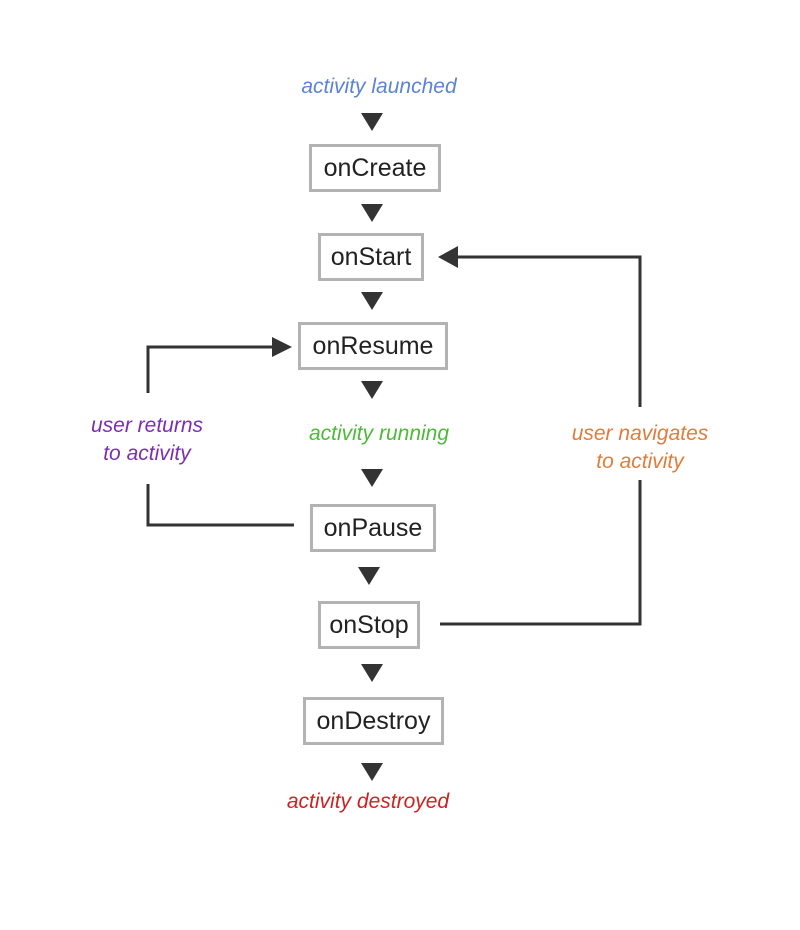 The height and width of the screenshot is (930, 800). What do you see at coordinates (372, 122) in the screenshot?
I see `arrow-launched-to-oncreate` at bounding box center [372, 122].